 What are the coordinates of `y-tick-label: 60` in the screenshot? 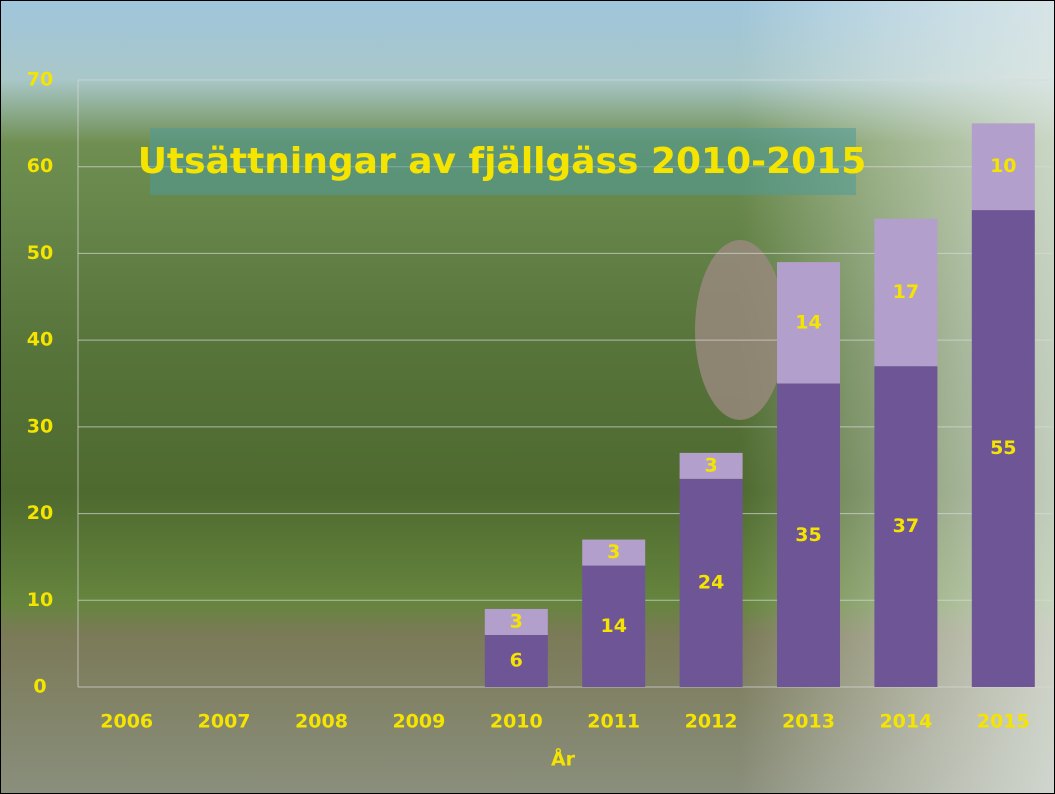 It's located at (40, 166).